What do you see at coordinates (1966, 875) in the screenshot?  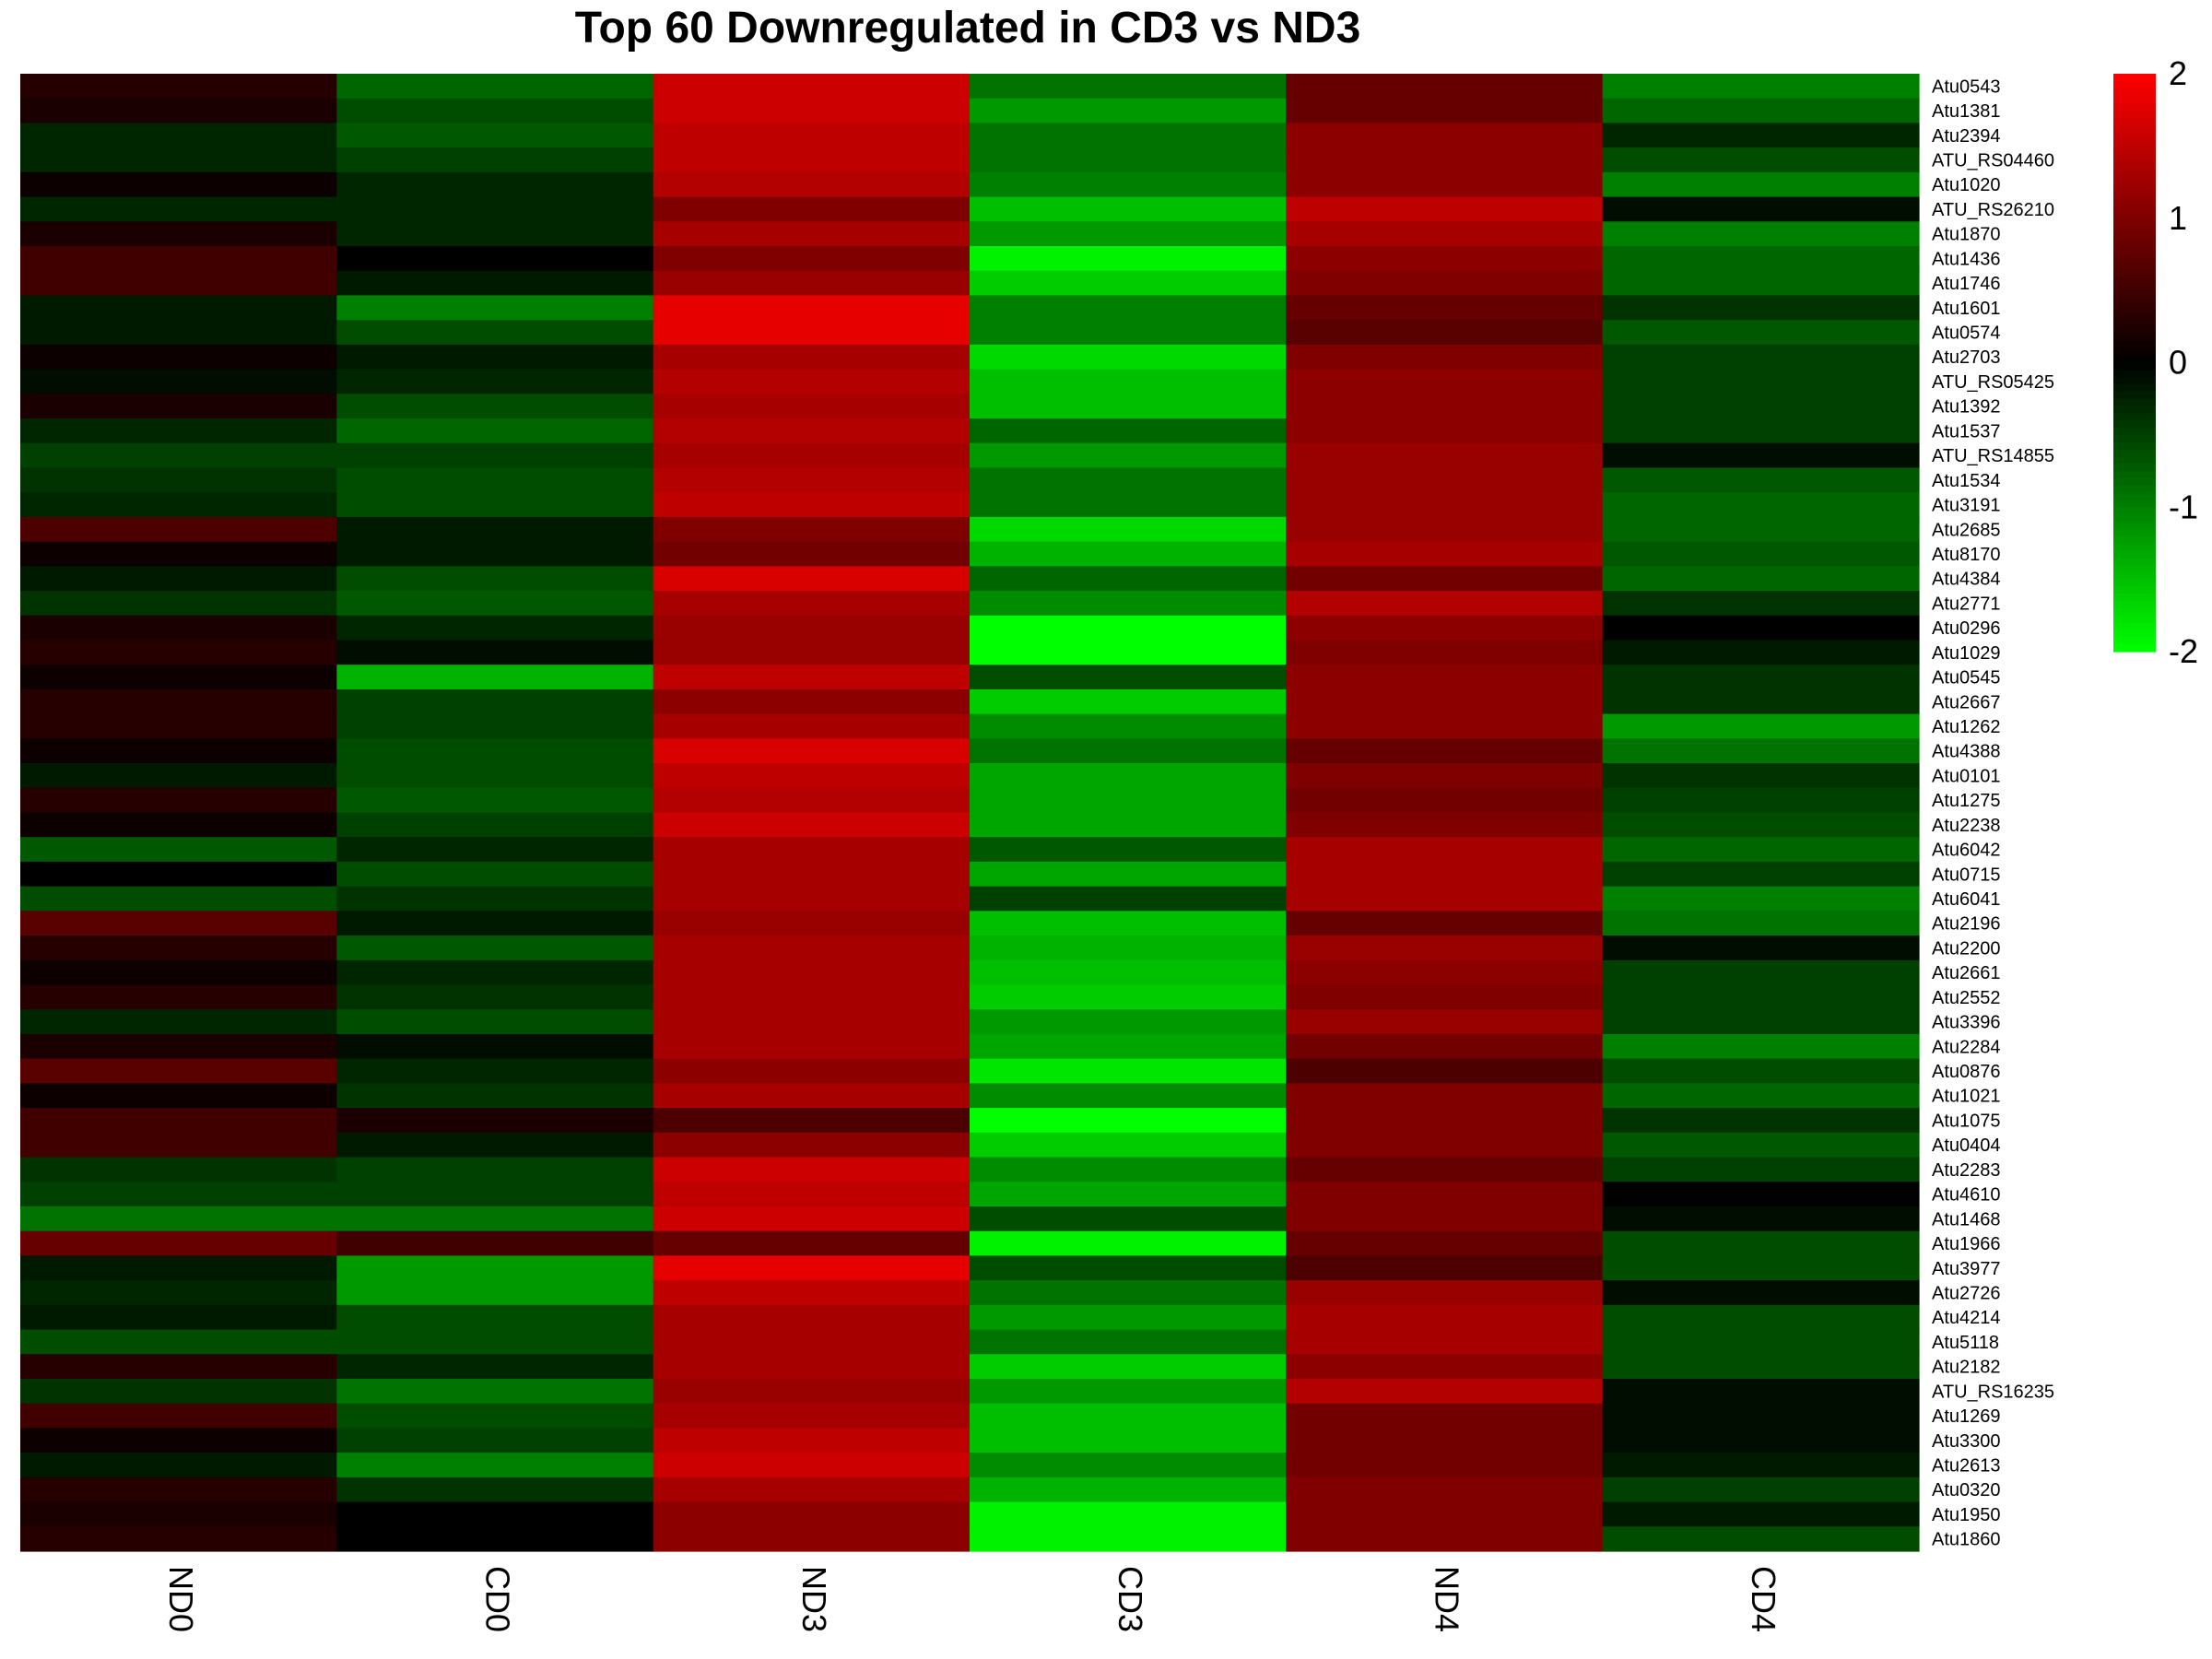 I see `row-label: Atu0715` at bounding box center [1966, 875].